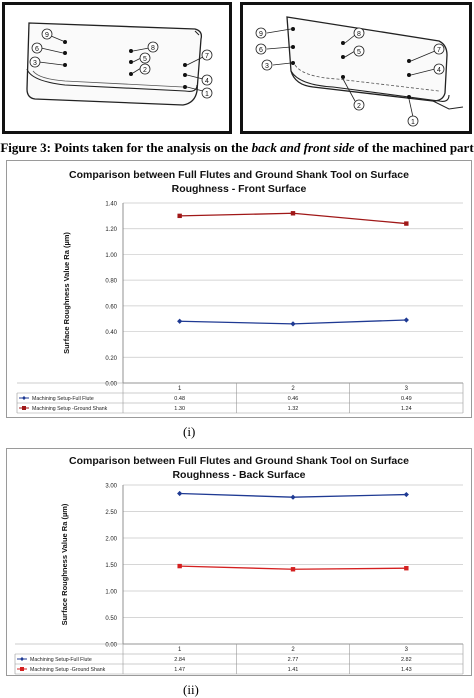 The width and height of the screenshot is (474, 698). Describe the element at coordinates (179, 409) in the screenshot. I see `data-table-value: 1.30` at that location.